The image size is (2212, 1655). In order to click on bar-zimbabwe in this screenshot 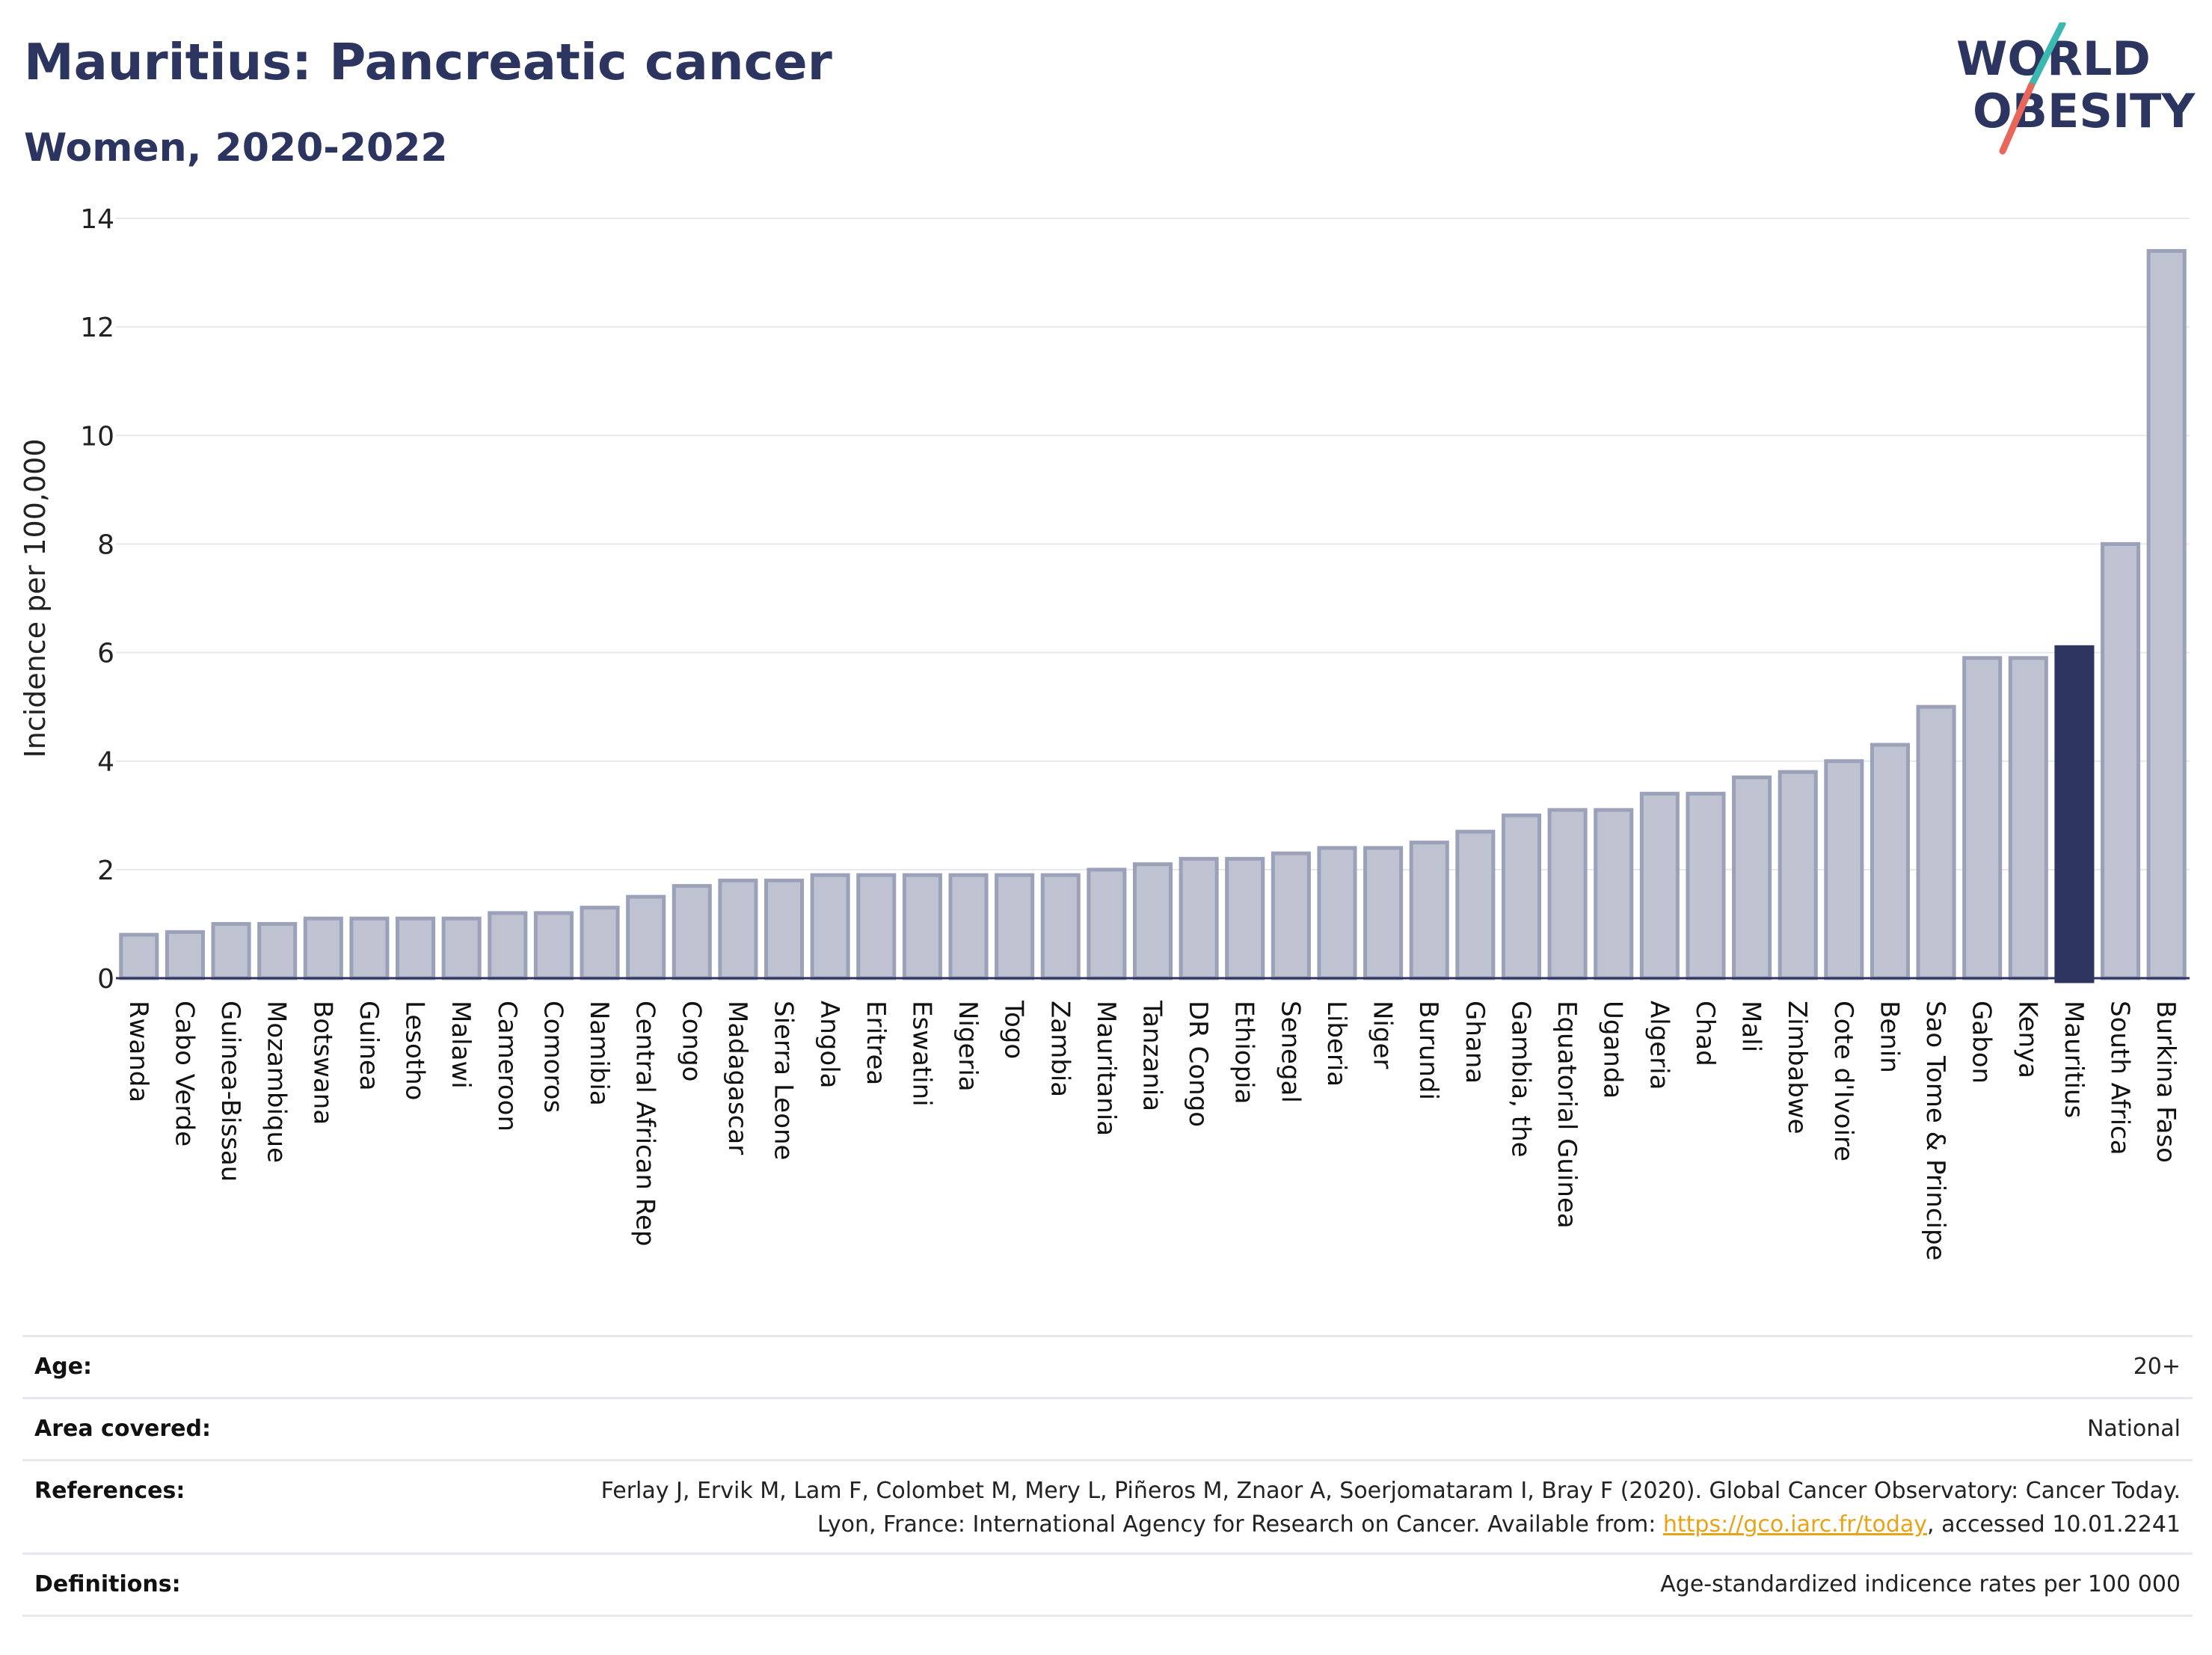, I will do `click(1798, 875)`.